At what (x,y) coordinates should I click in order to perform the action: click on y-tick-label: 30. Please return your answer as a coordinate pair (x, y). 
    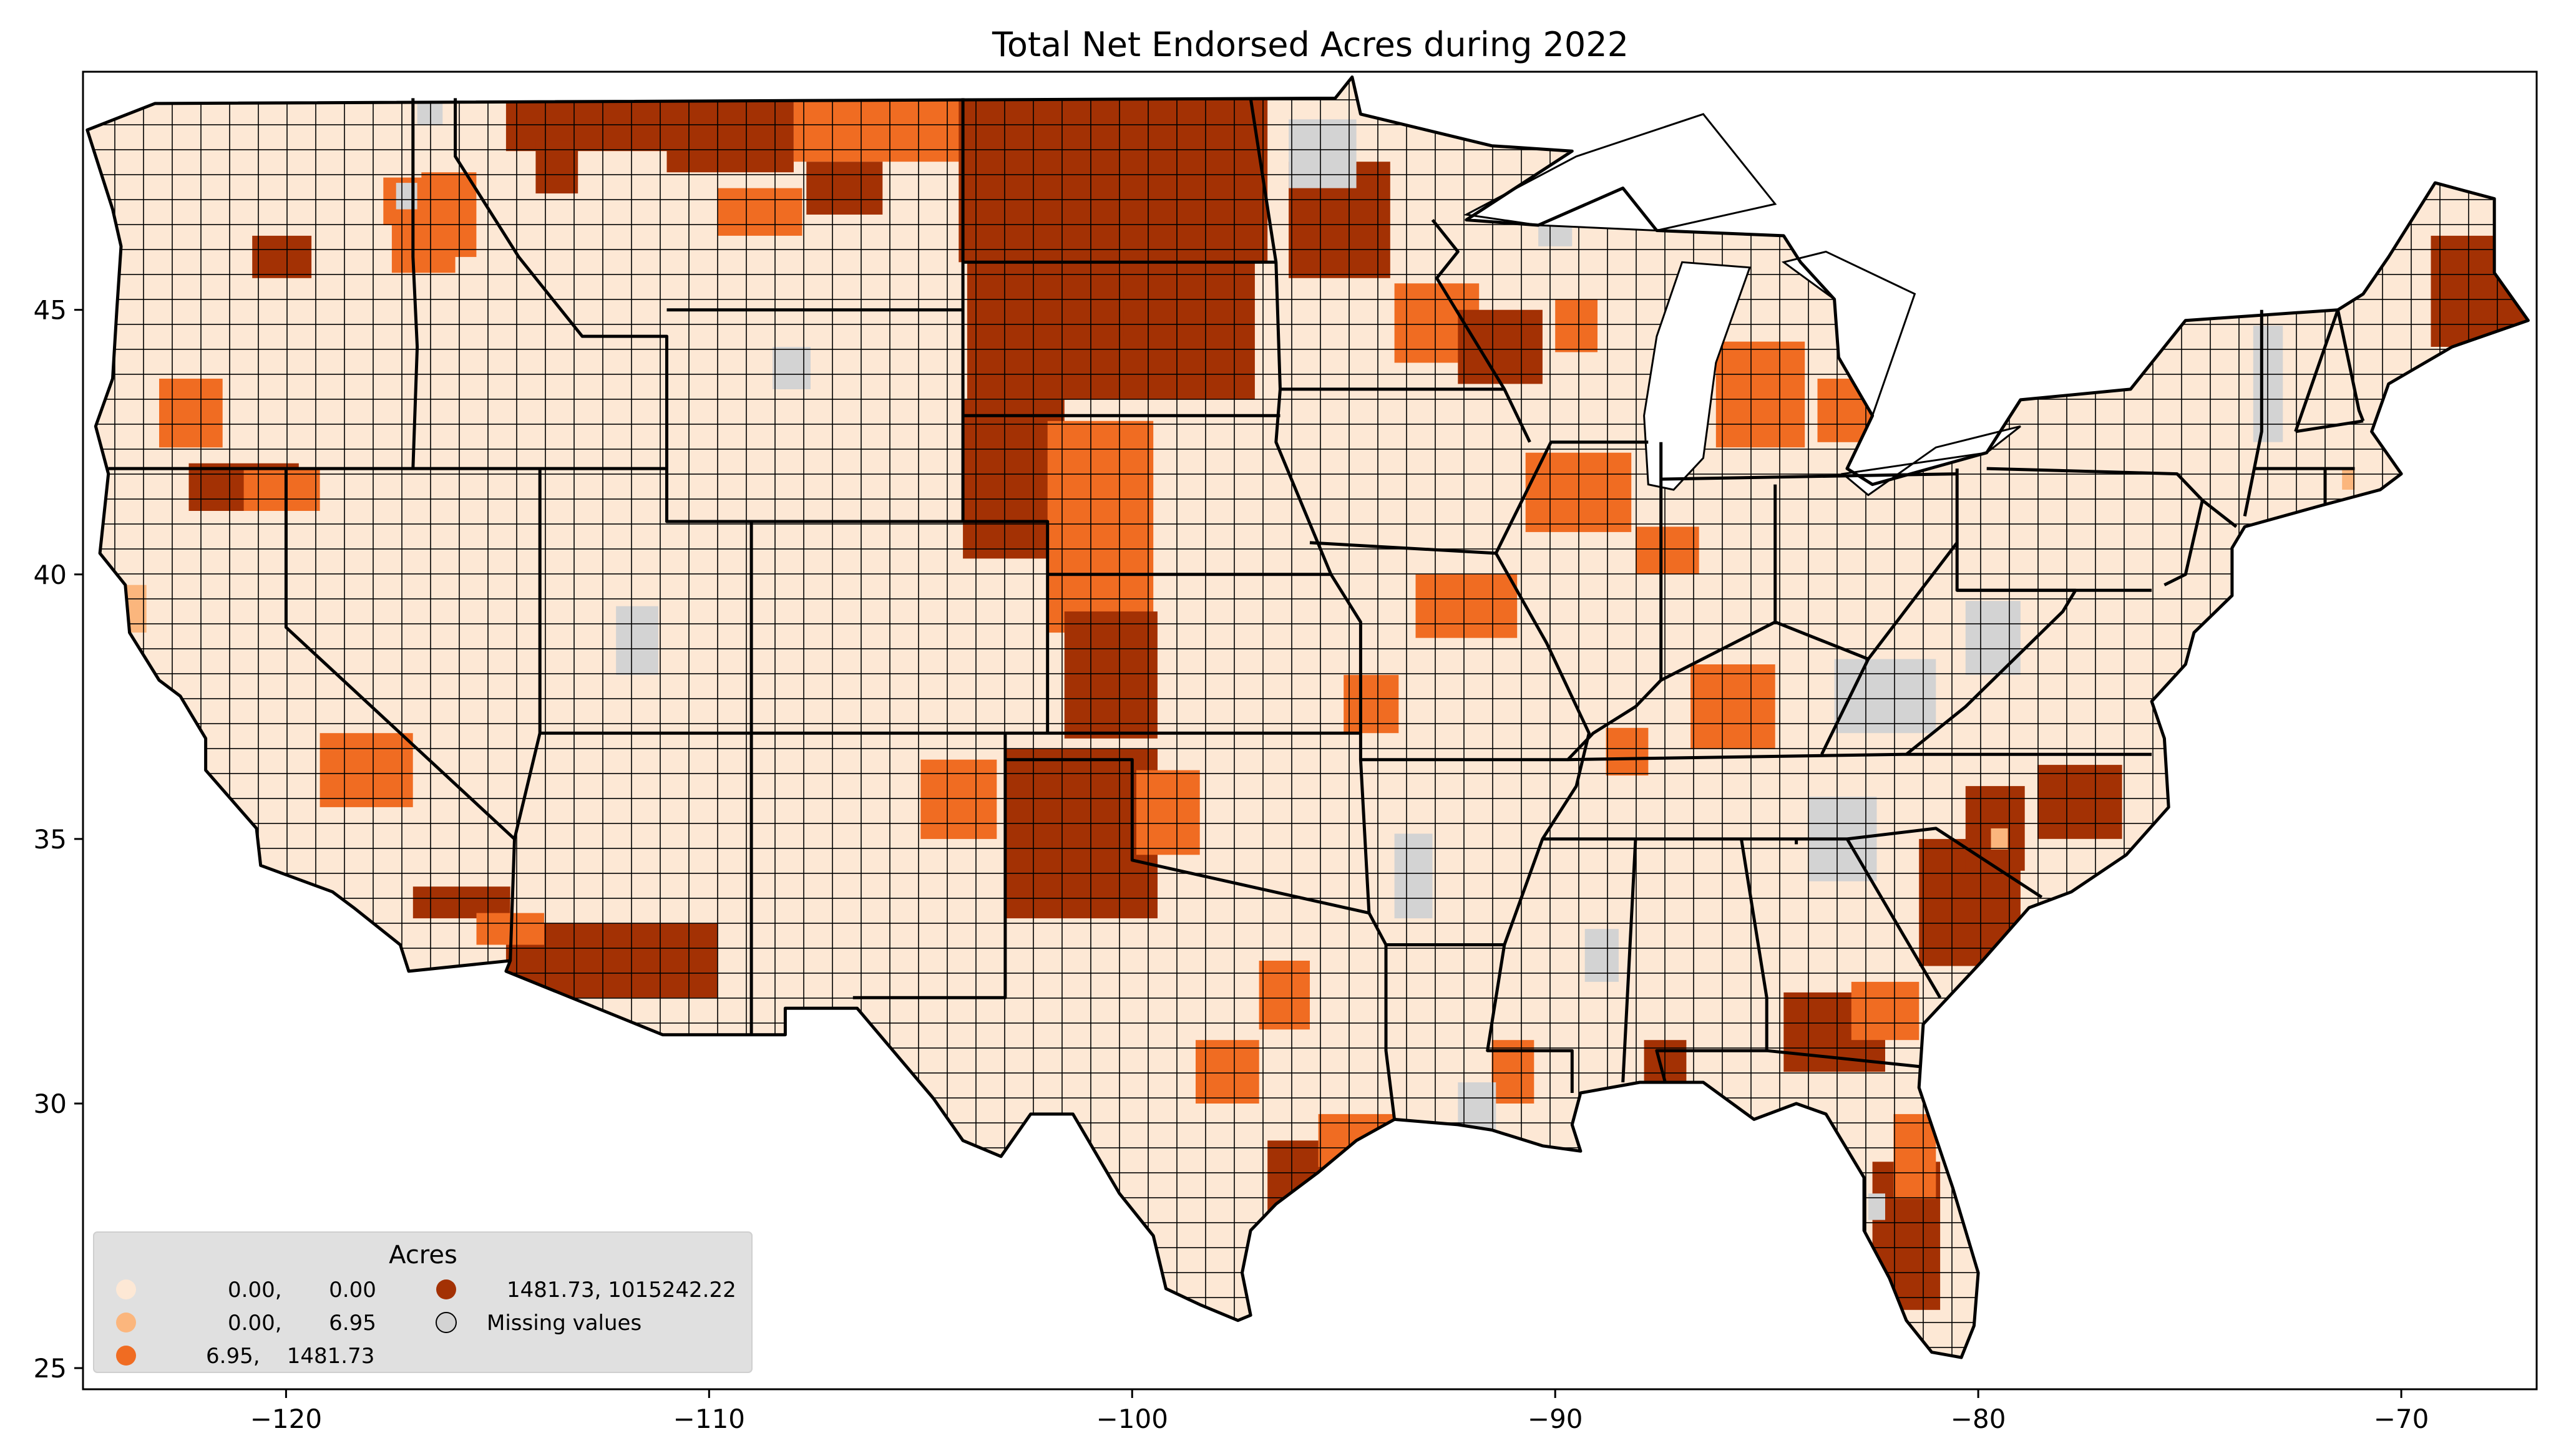
    Looking at the image, I should click on (50, 1104).